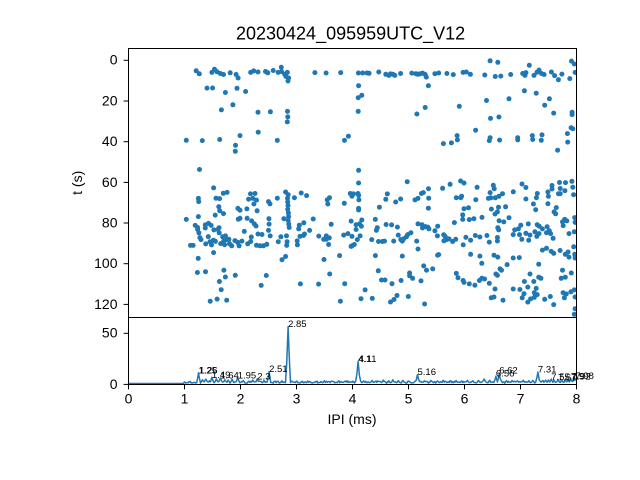 This screenshot has height=480, width=640. I want to click on svg-text: 5, so click(409, 398).